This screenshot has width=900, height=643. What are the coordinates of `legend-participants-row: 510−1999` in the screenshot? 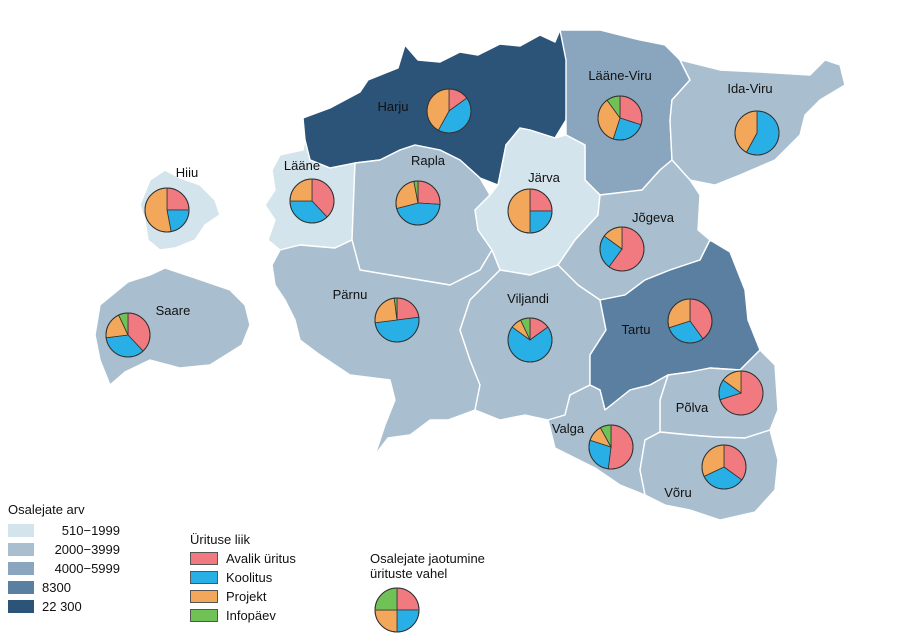 It's located at (64, 530).